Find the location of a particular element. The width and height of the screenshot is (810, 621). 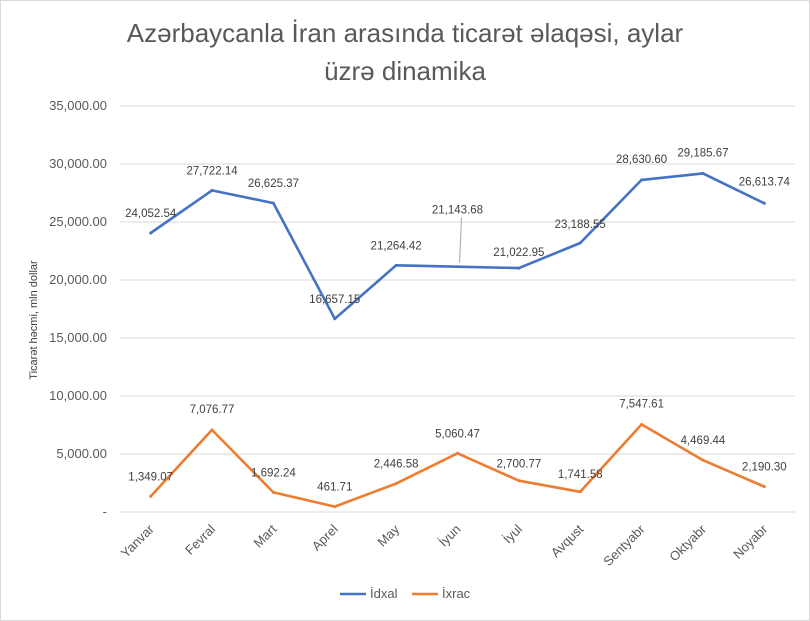

y-tick-label: 5,000.00 is located at coordinates (81, 453).